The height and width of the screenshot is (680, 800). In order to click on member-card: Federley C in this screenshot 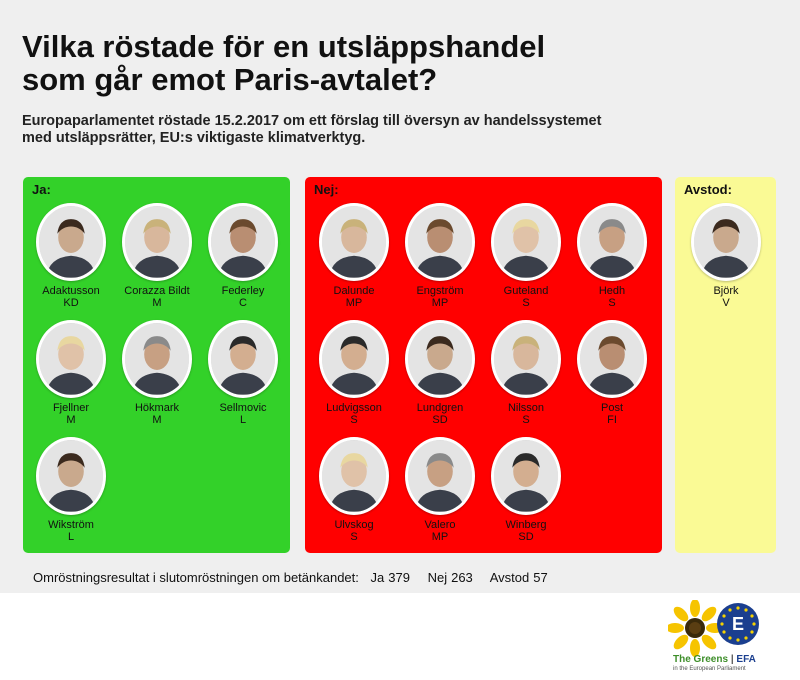, I will do `click(243, 256)`.